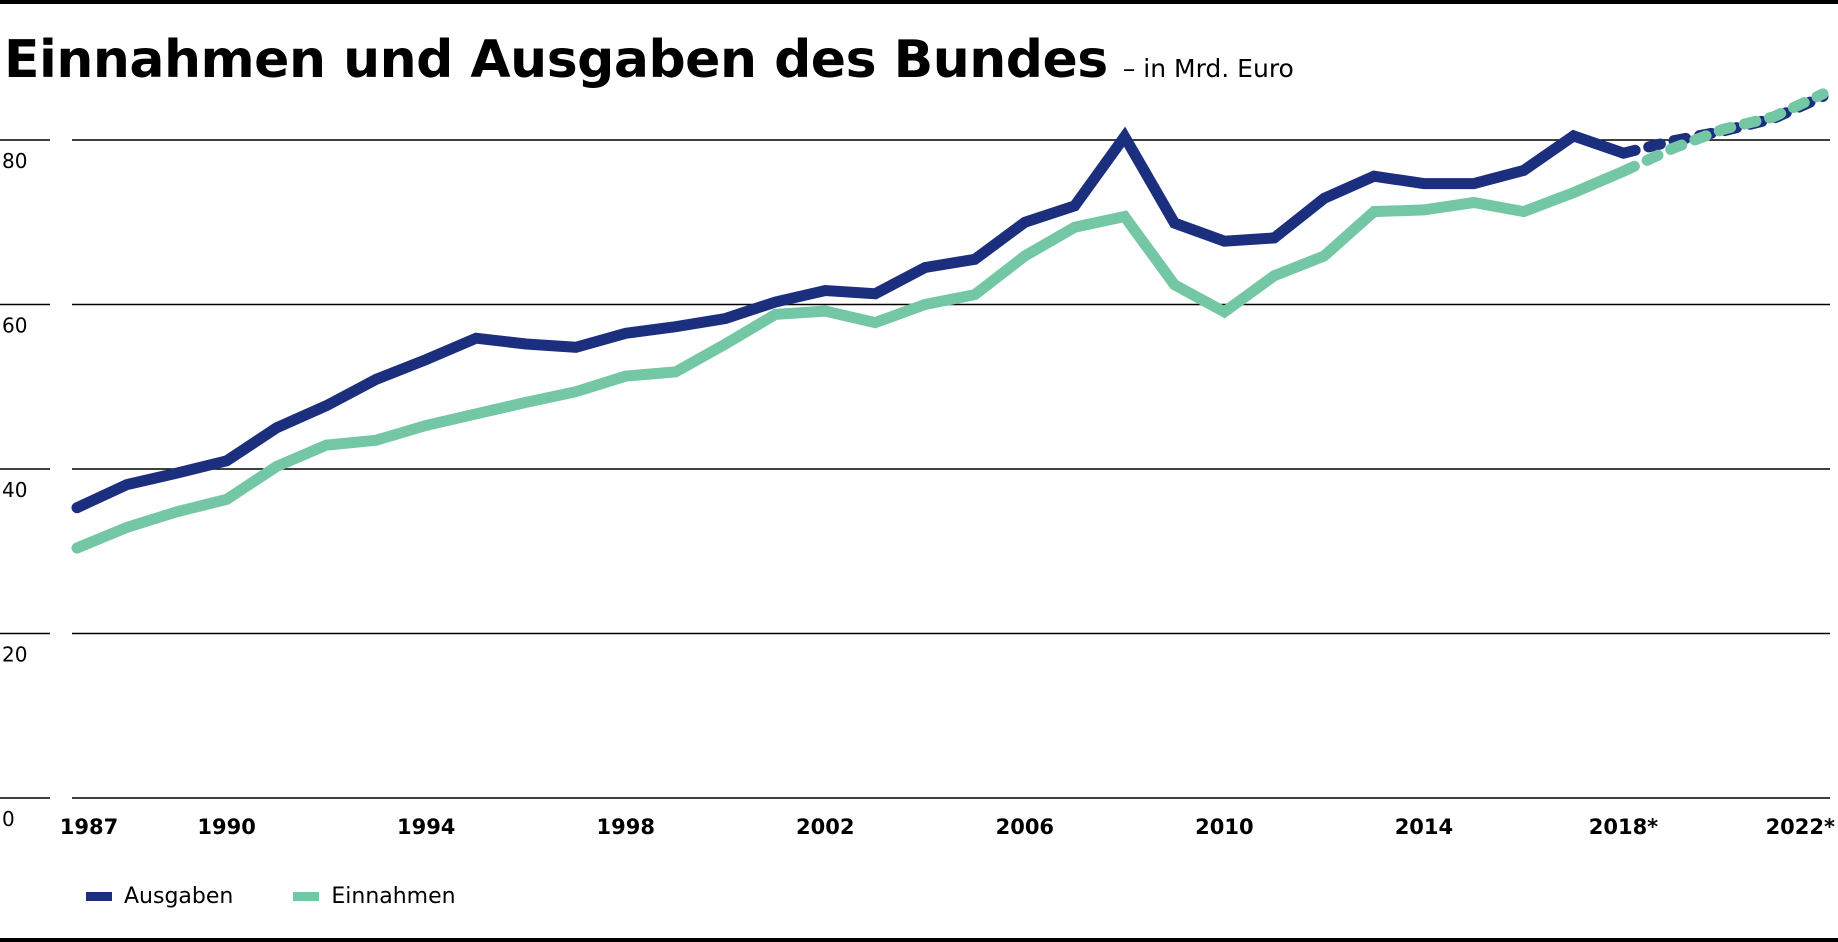 The height and width of the screenshot is (942, 1838). I want to click on x-tick-label-2010: 2010, so click(1224, 827).